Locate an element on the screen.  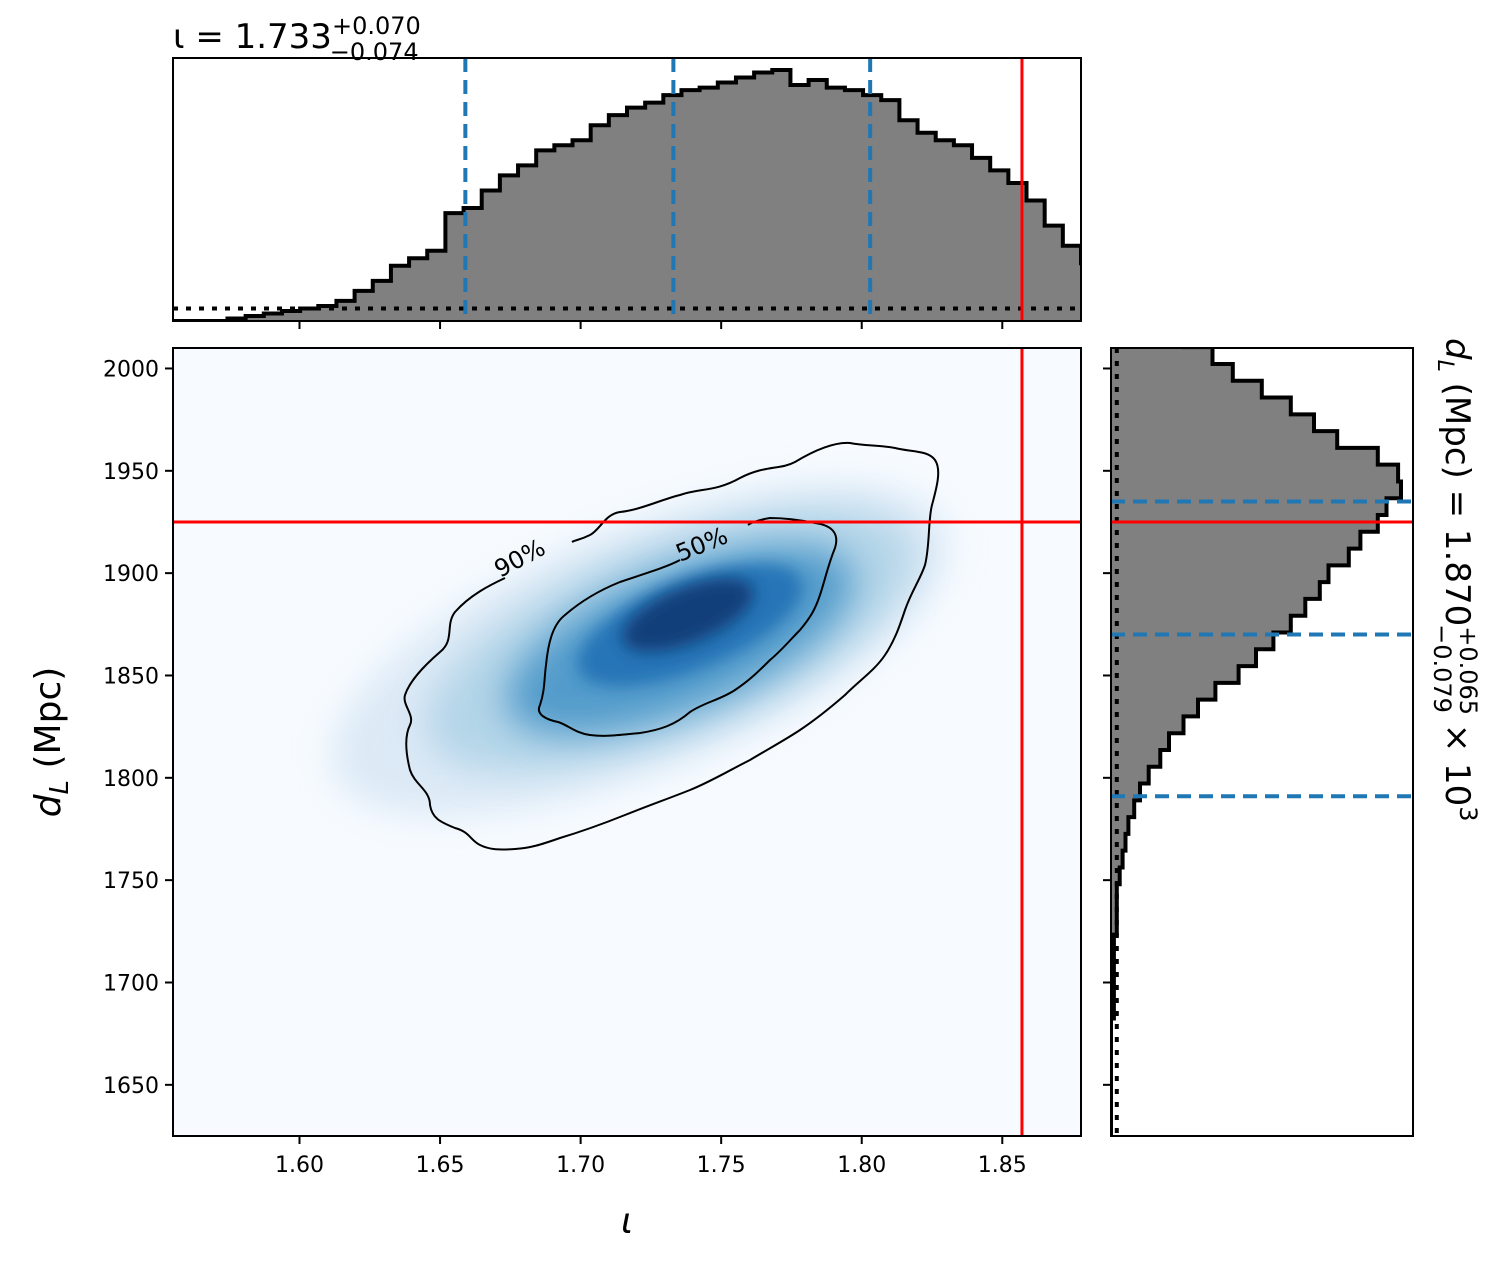
y-tick-label: 1650 is located at coordinates (131, 1086).